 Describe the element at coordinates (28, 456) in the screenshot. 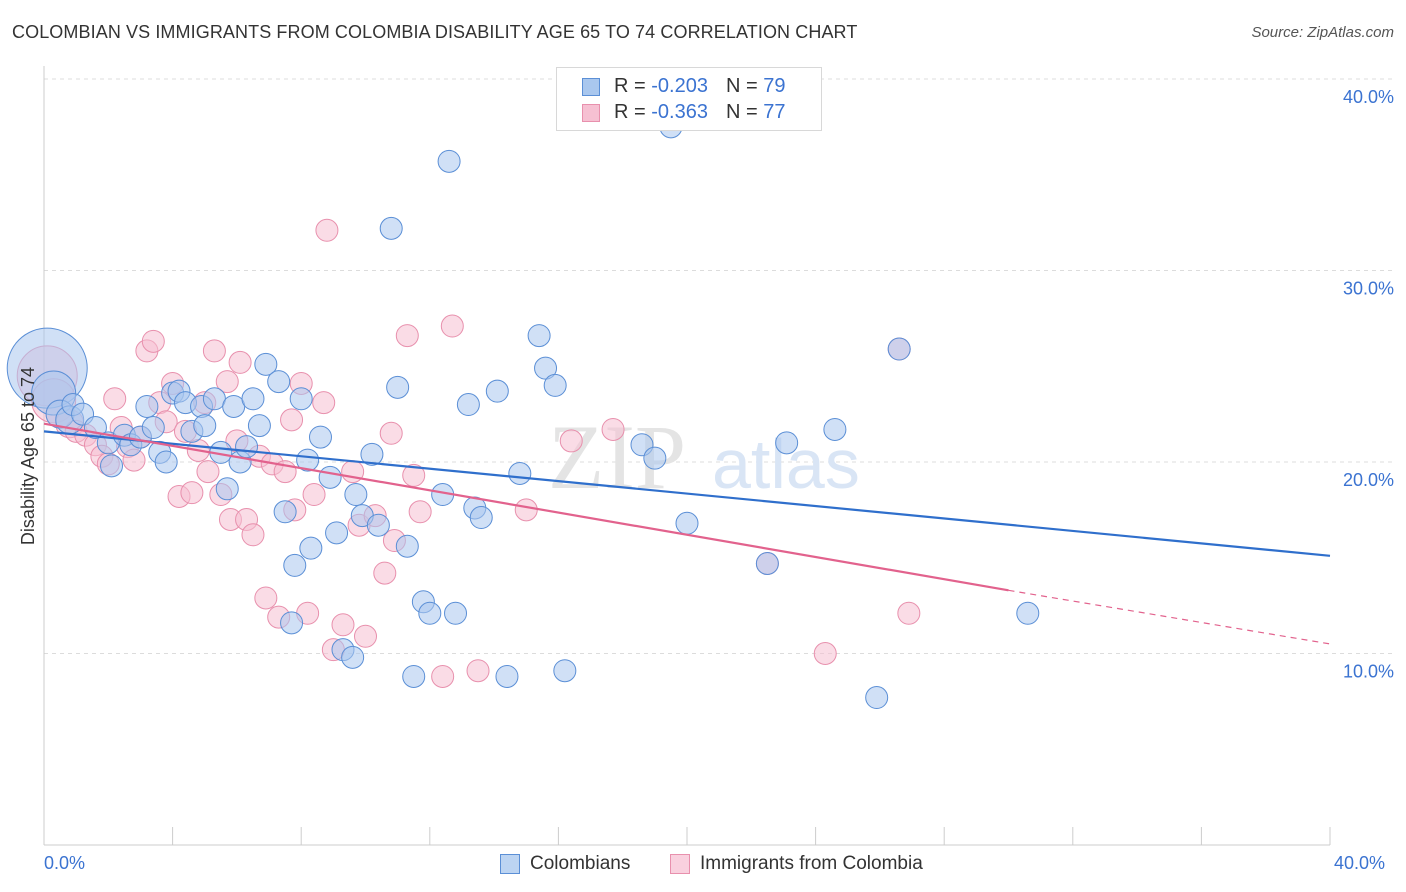

I see `y-axis-label: Disability Age 65 to 74` at that location.